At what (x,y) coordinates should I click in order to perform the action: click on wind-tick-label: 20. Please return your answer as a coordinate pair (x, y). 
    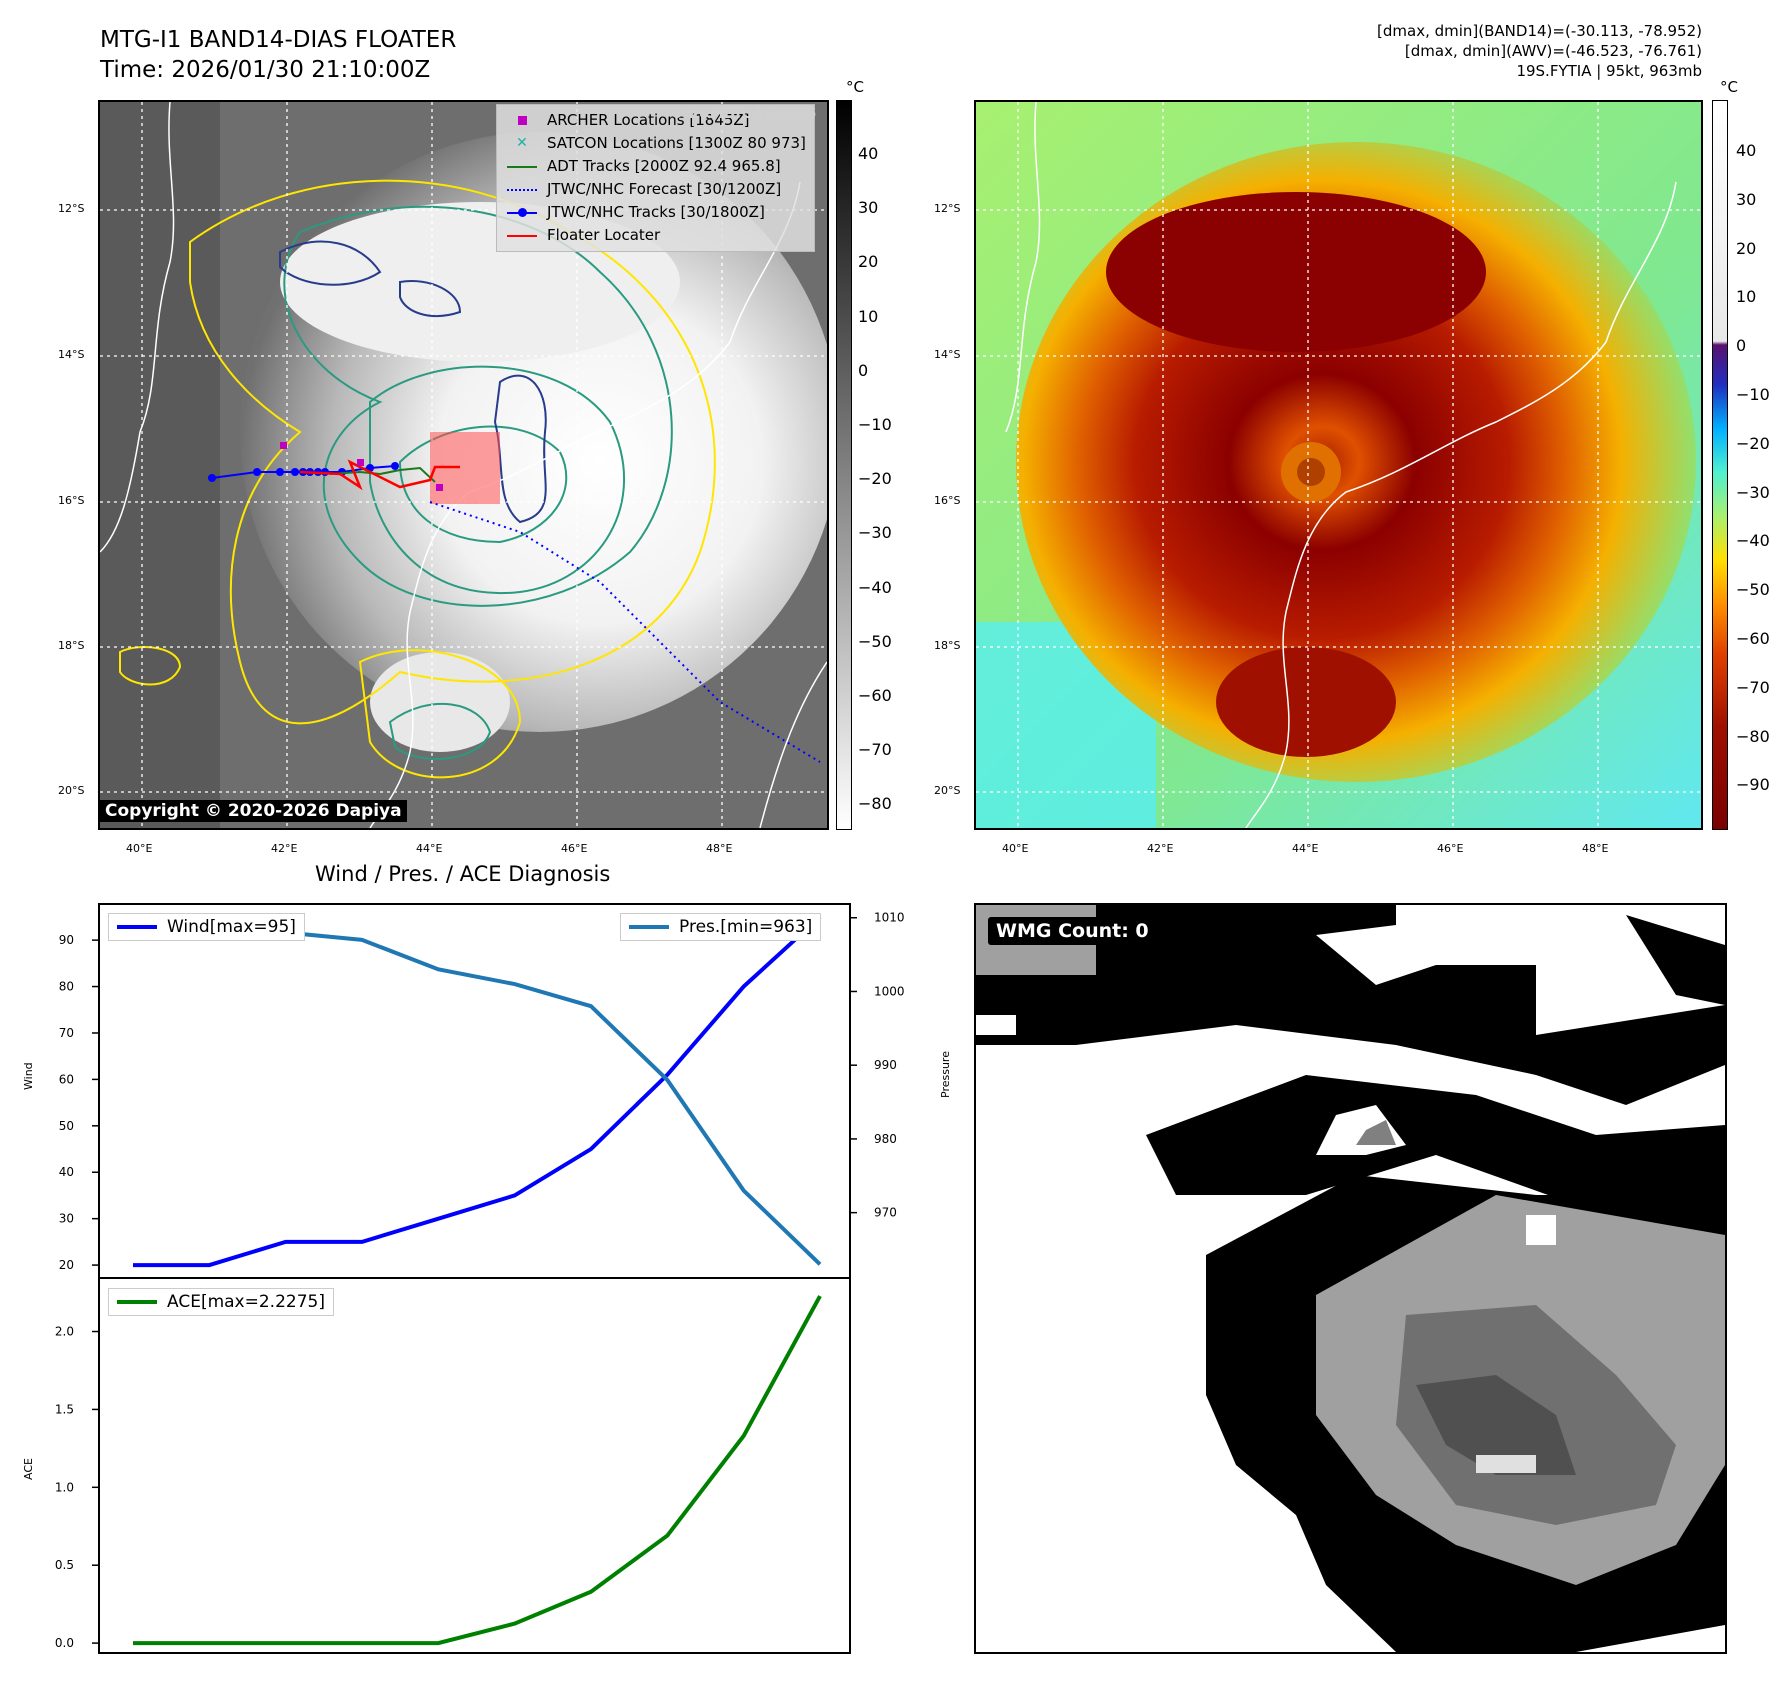
    Looking at the image, I should click on (66, 1265).